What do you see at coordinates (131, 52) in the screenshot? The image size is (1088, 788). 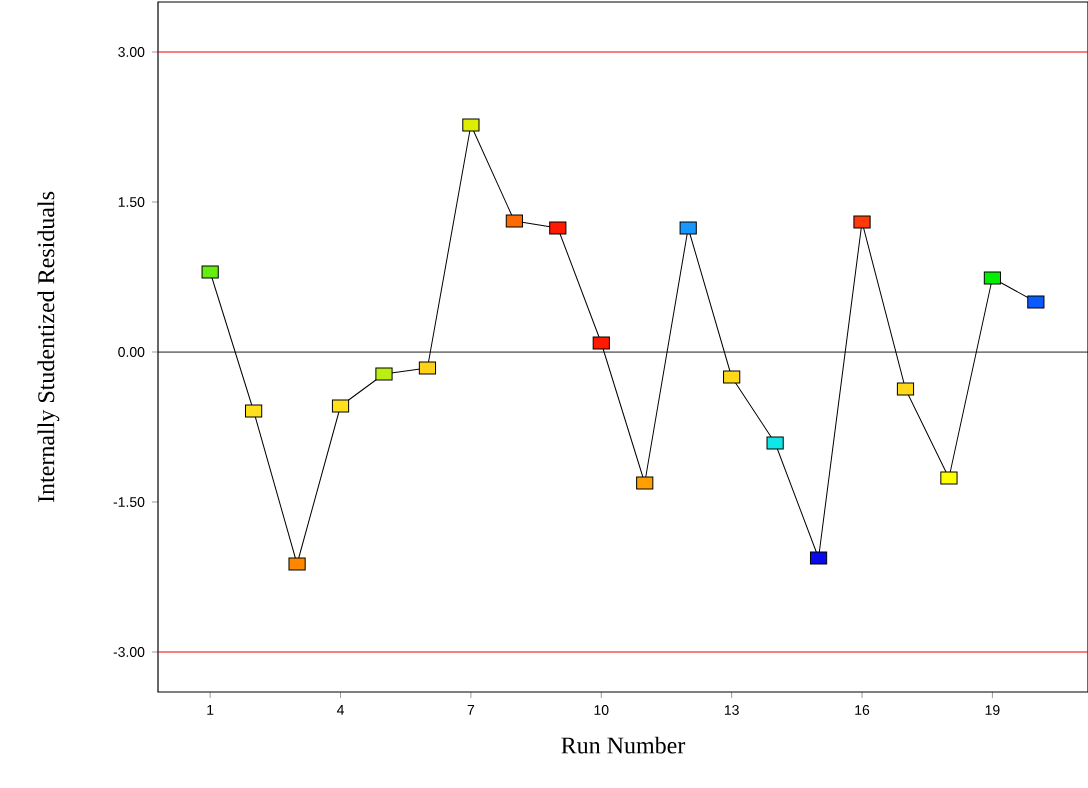 I see `y-tick-label: 3.00` at bounding box center [131, 52].